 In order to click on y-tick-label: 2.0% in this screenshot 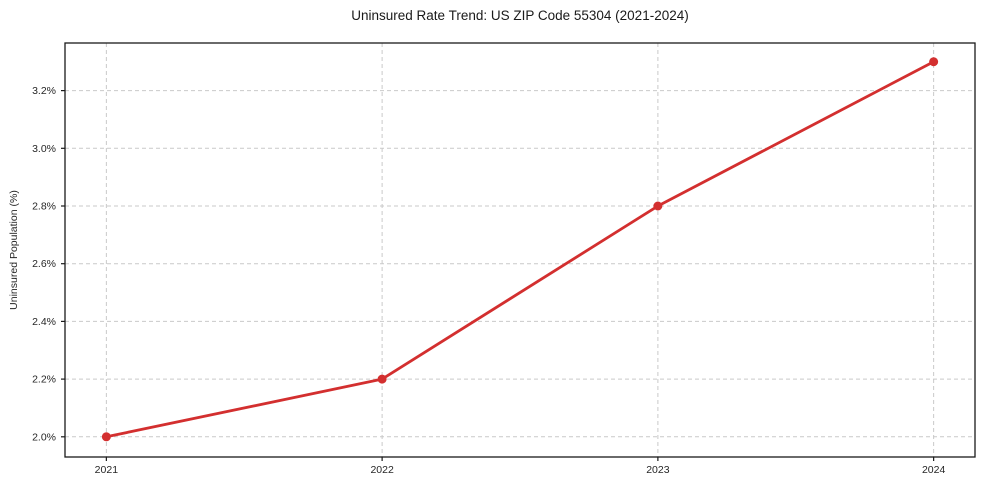, I will do `click(44, 437)`.